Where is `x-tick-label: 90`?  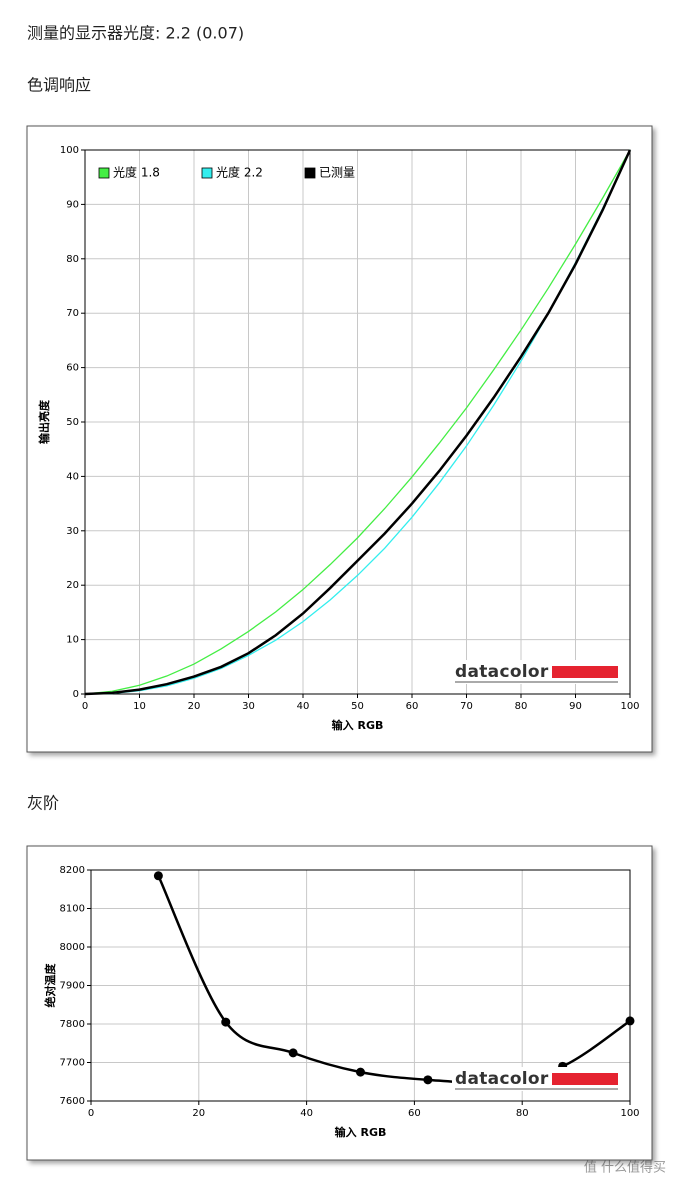
x-tick-label: 90 is located at coordinates (575, 706).